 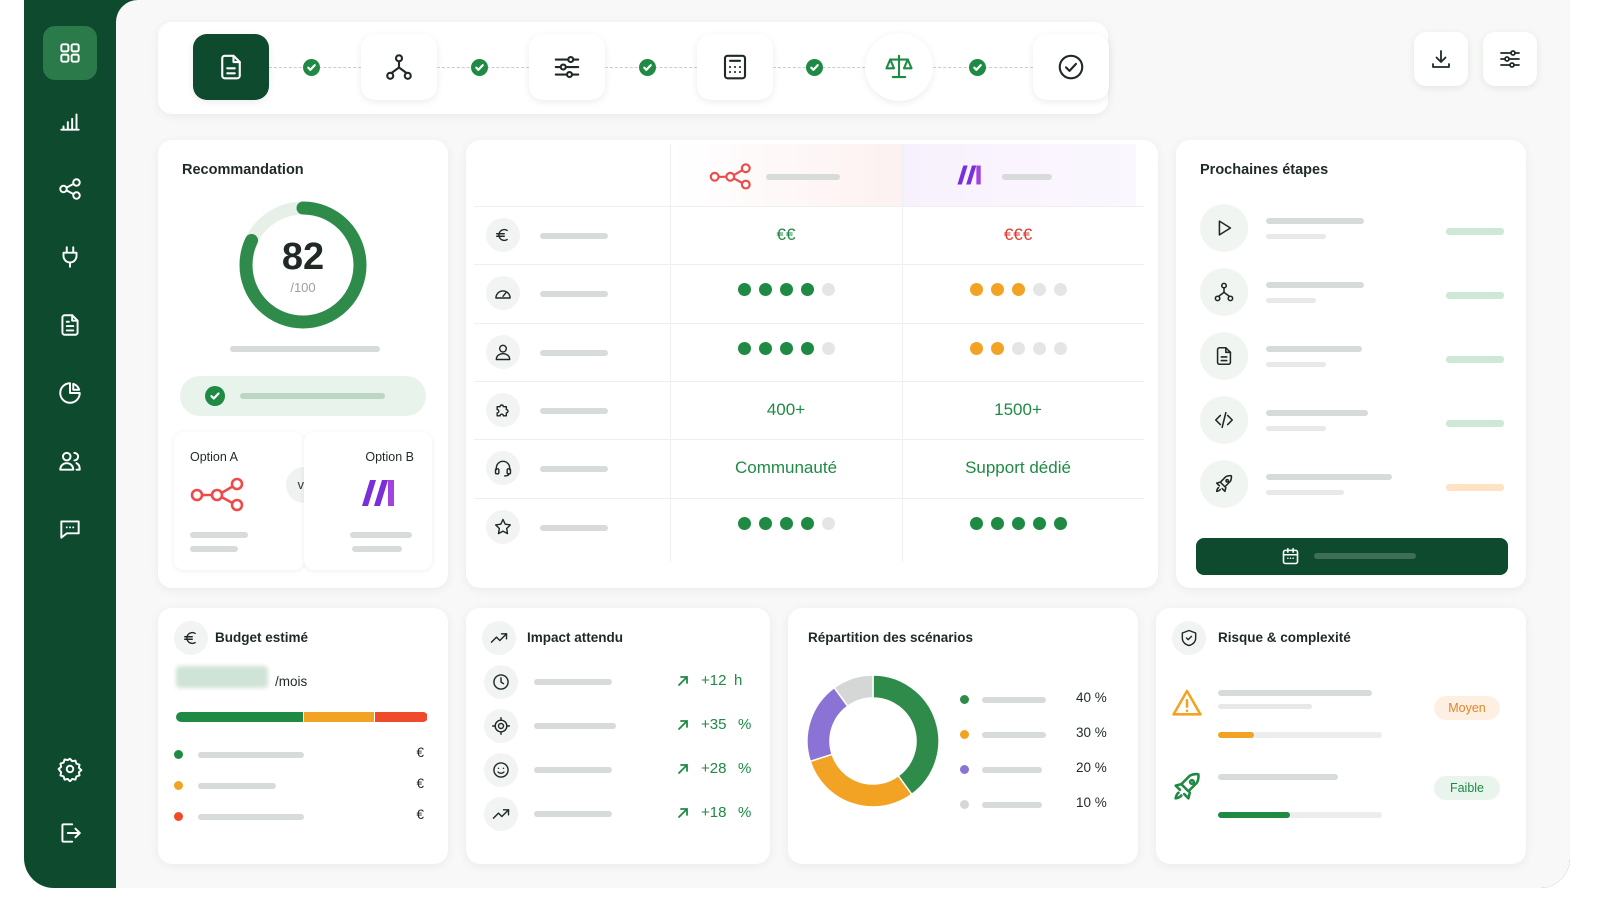 I want to click on users-icon, so click(x=70, y=461).